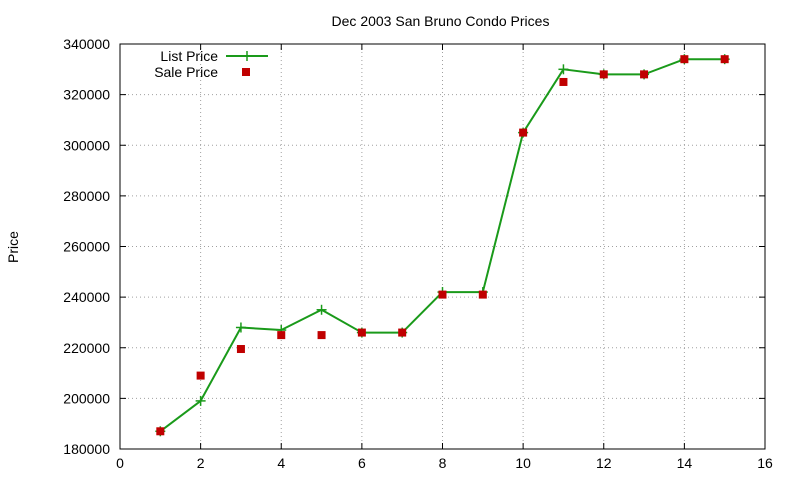 This screenshot has height=480, width=800. What do you see at coordinates (86, 95) in the screenshot?
I see `y-tick-label: 320000` at bounding box center [86, 95].